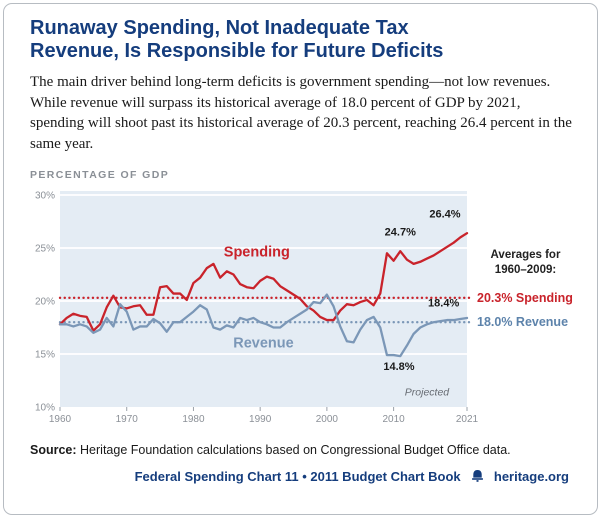  Describe the element at coordinates (428, 392) in the screenshot. I see `annotation: Projected` at that location.